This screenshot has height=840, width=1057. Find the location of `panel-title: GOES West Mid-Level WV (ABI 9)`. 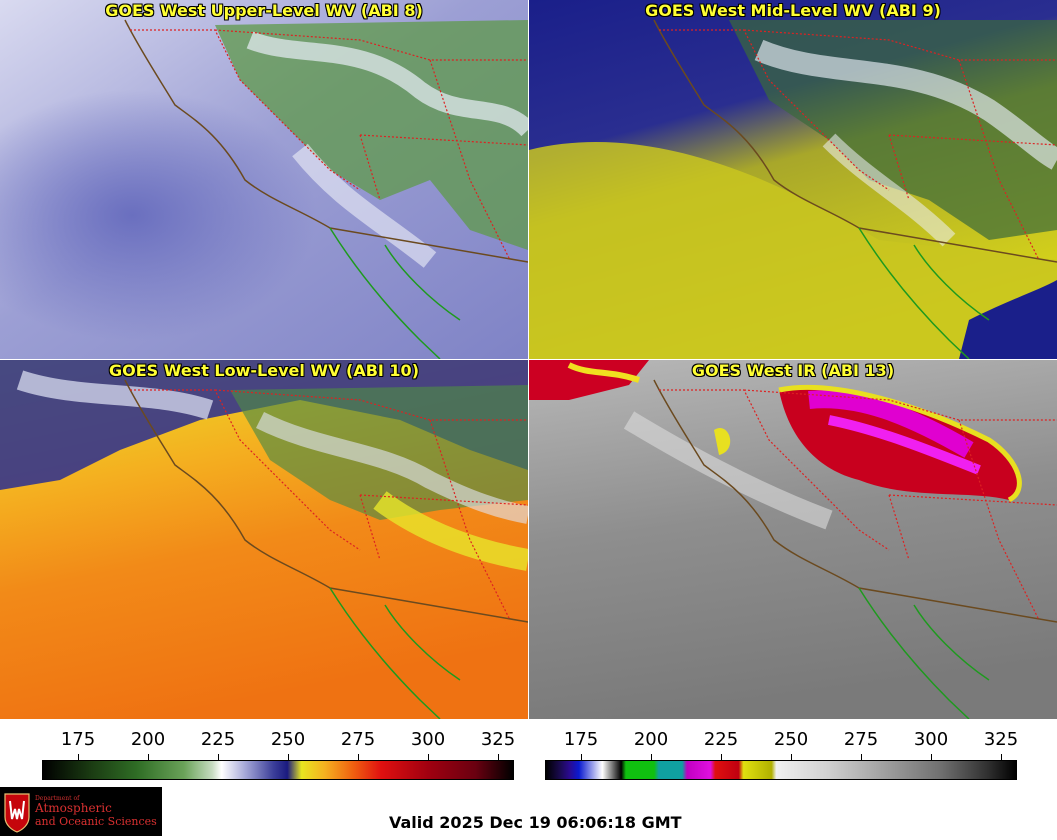

panel-title: GOES West Mid-Level WV (ABI 9) is located at coordinates (793, 10).